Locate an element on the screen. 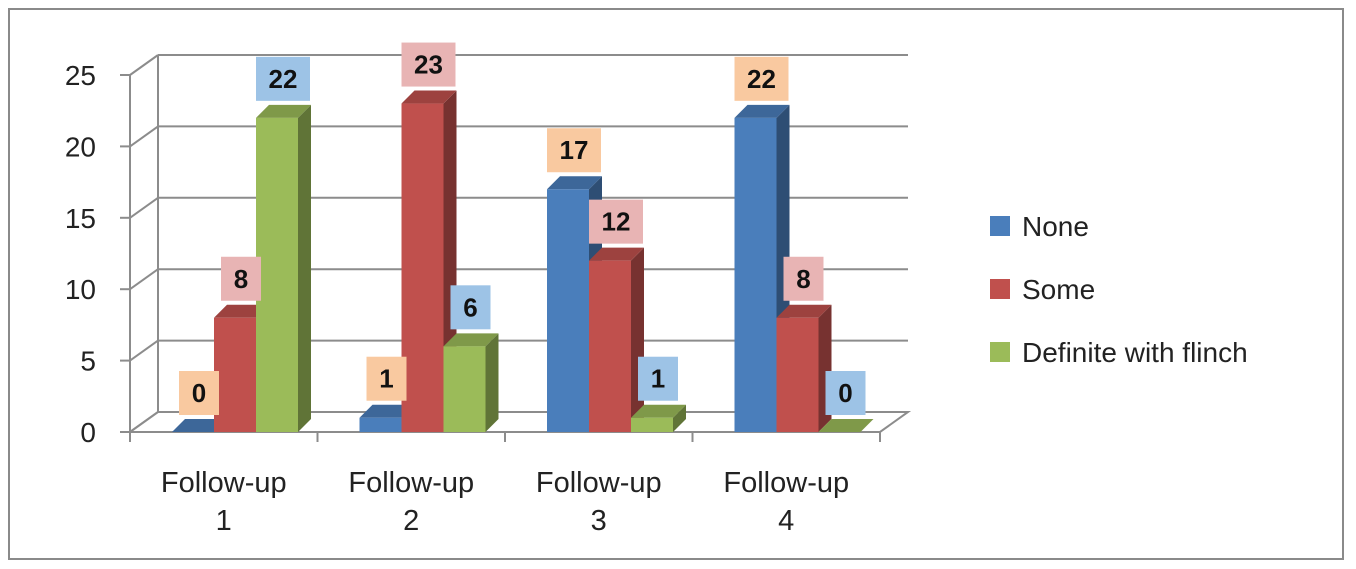 The width and height of the screenshot is (1356, 569). data-label: 17 is located at coordinates (574, 150).